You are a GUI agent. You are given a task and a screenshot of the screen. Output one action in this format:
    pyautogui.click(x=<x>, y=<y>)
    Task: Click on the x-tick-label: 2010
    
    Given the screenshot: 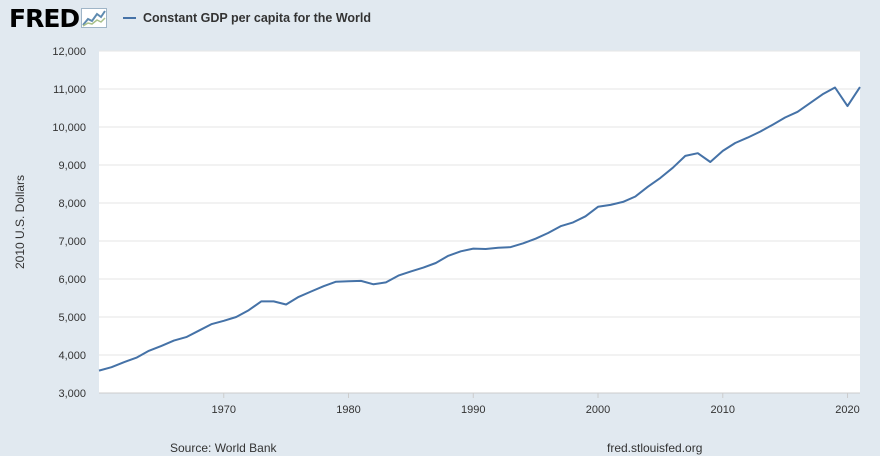 What is the action you would take?
    pyautogui.click(x=723, y=410)
    